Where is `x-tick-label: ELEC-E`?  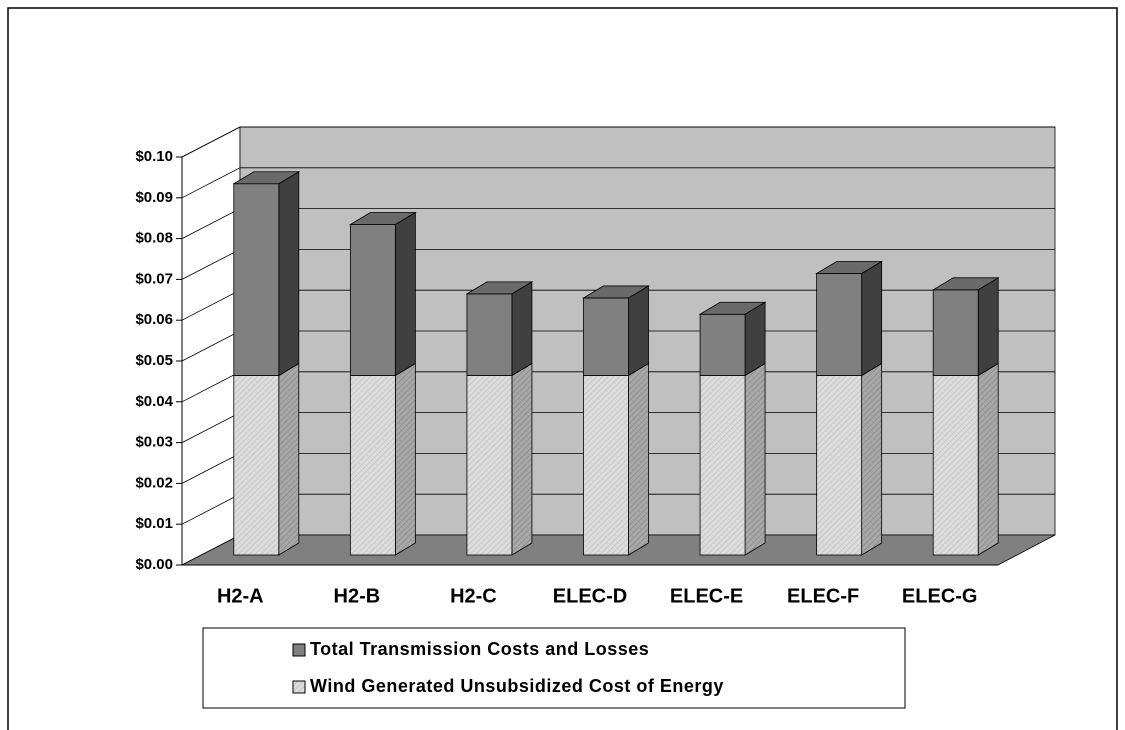
x-tick-label: ELEC-E is located at coordinates (706, 596).